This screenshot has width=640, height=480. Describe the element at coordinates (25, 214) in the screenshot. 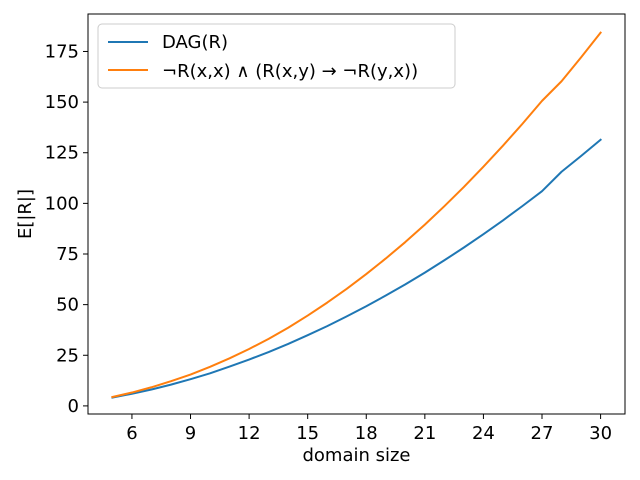

I see `y-axis-label: E[|R|]` at that location.